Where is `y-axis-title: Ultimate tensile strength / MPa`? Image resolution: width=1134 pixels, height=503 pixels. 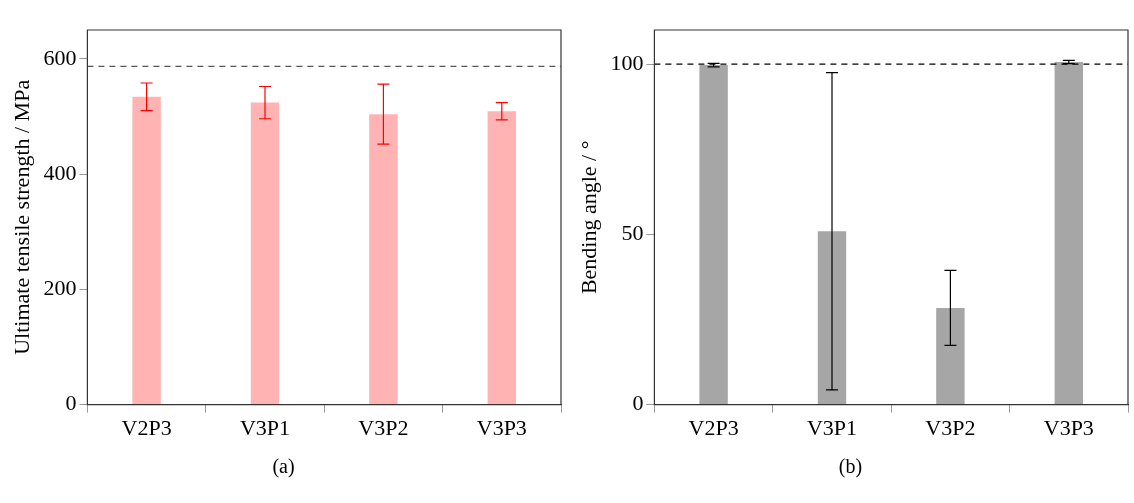
y-axis-title: Ultimate tensile strength / MPa is located at coordinates (21, 217).